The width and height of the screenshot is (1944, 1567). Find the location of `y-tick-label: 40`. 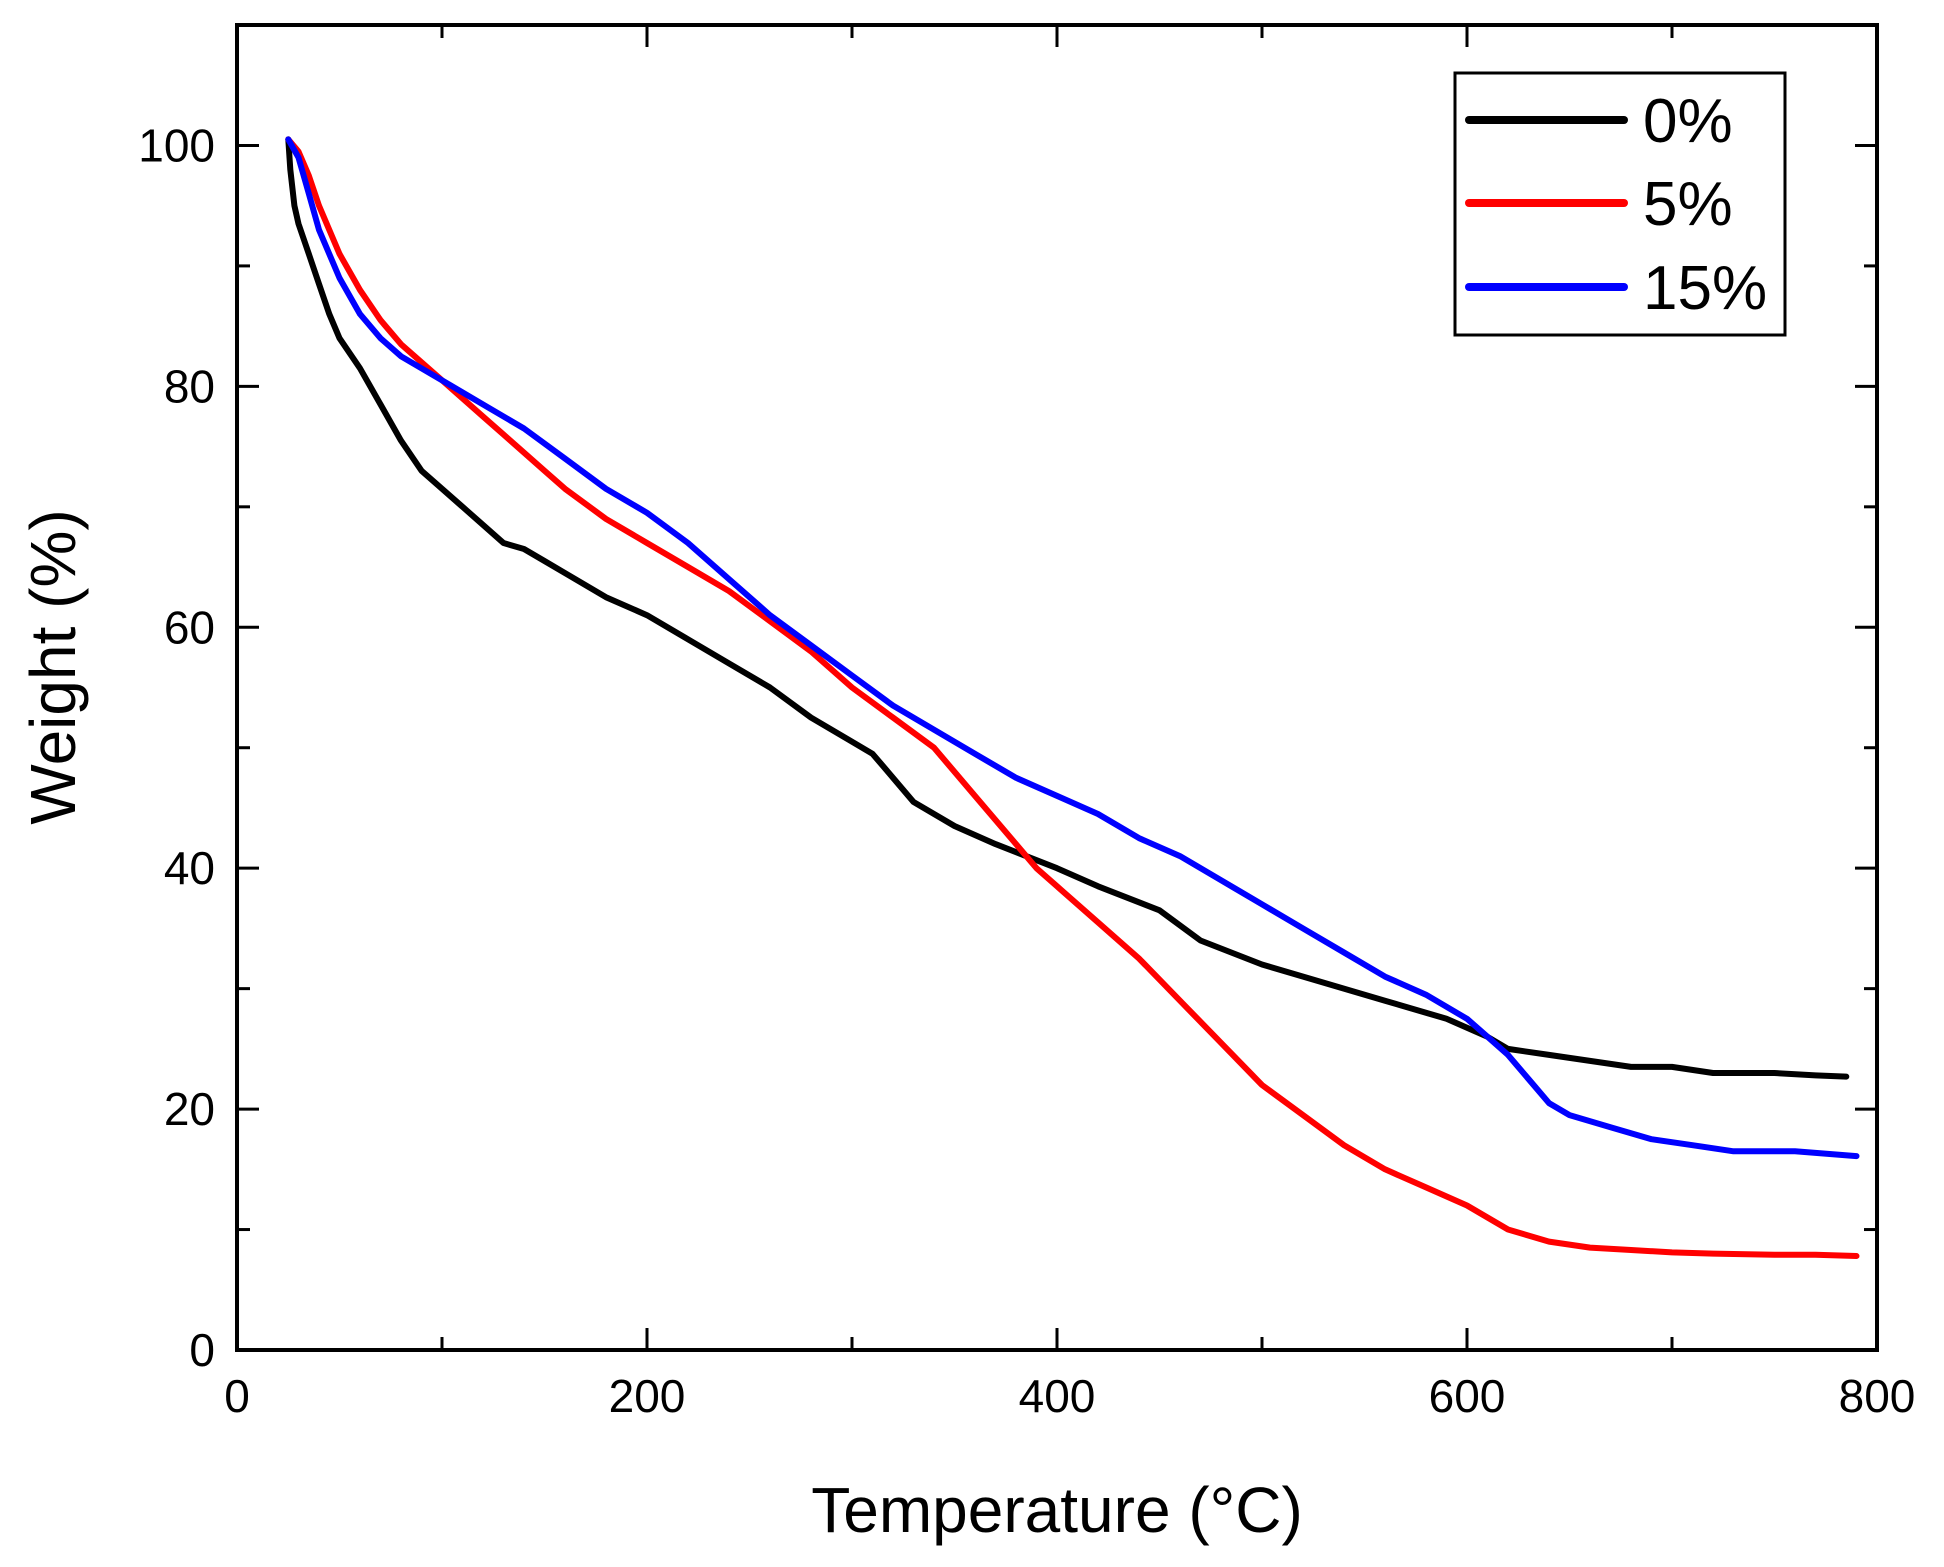

y-tick-label: 40 is located at coordinates (189, 868).